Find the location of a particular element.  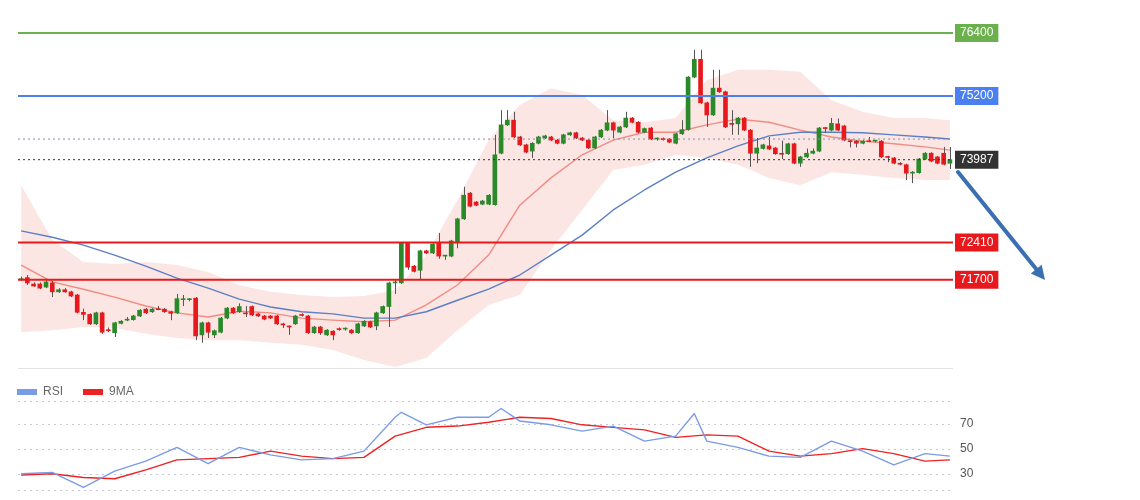

y-tick-label: 30 is located at coordinates (967, 473).